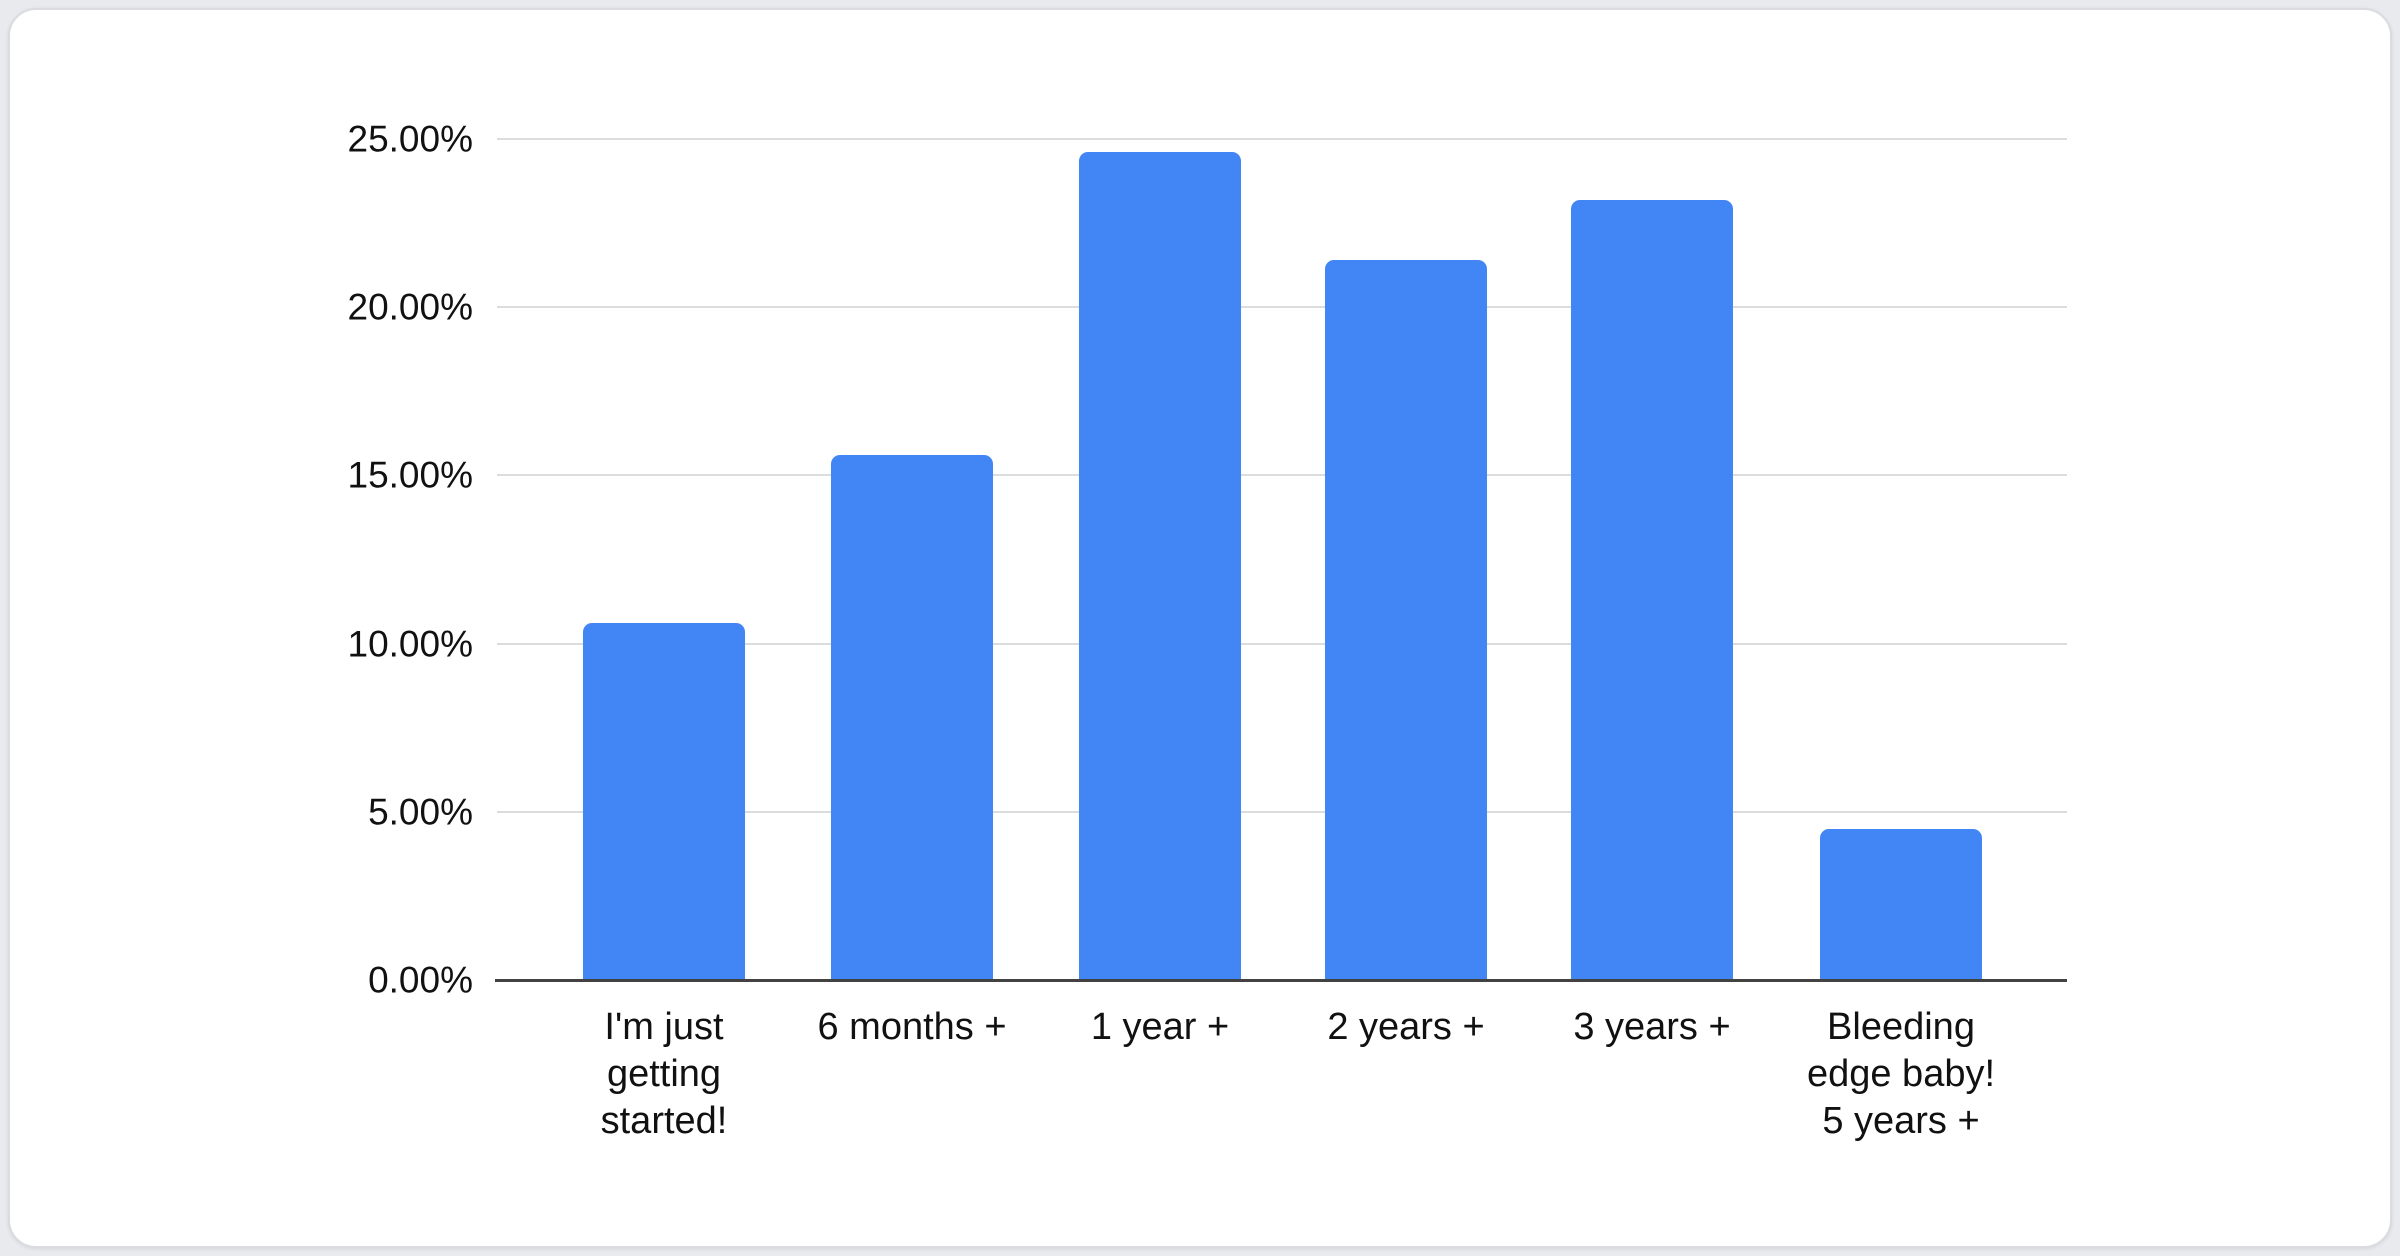 This screenshot has height=1256, width=2400. What do you see at coordinates (664, 801) in the screenshot?
I see `bar-i-m-just-getting-started` at bounding box center [664, 801].